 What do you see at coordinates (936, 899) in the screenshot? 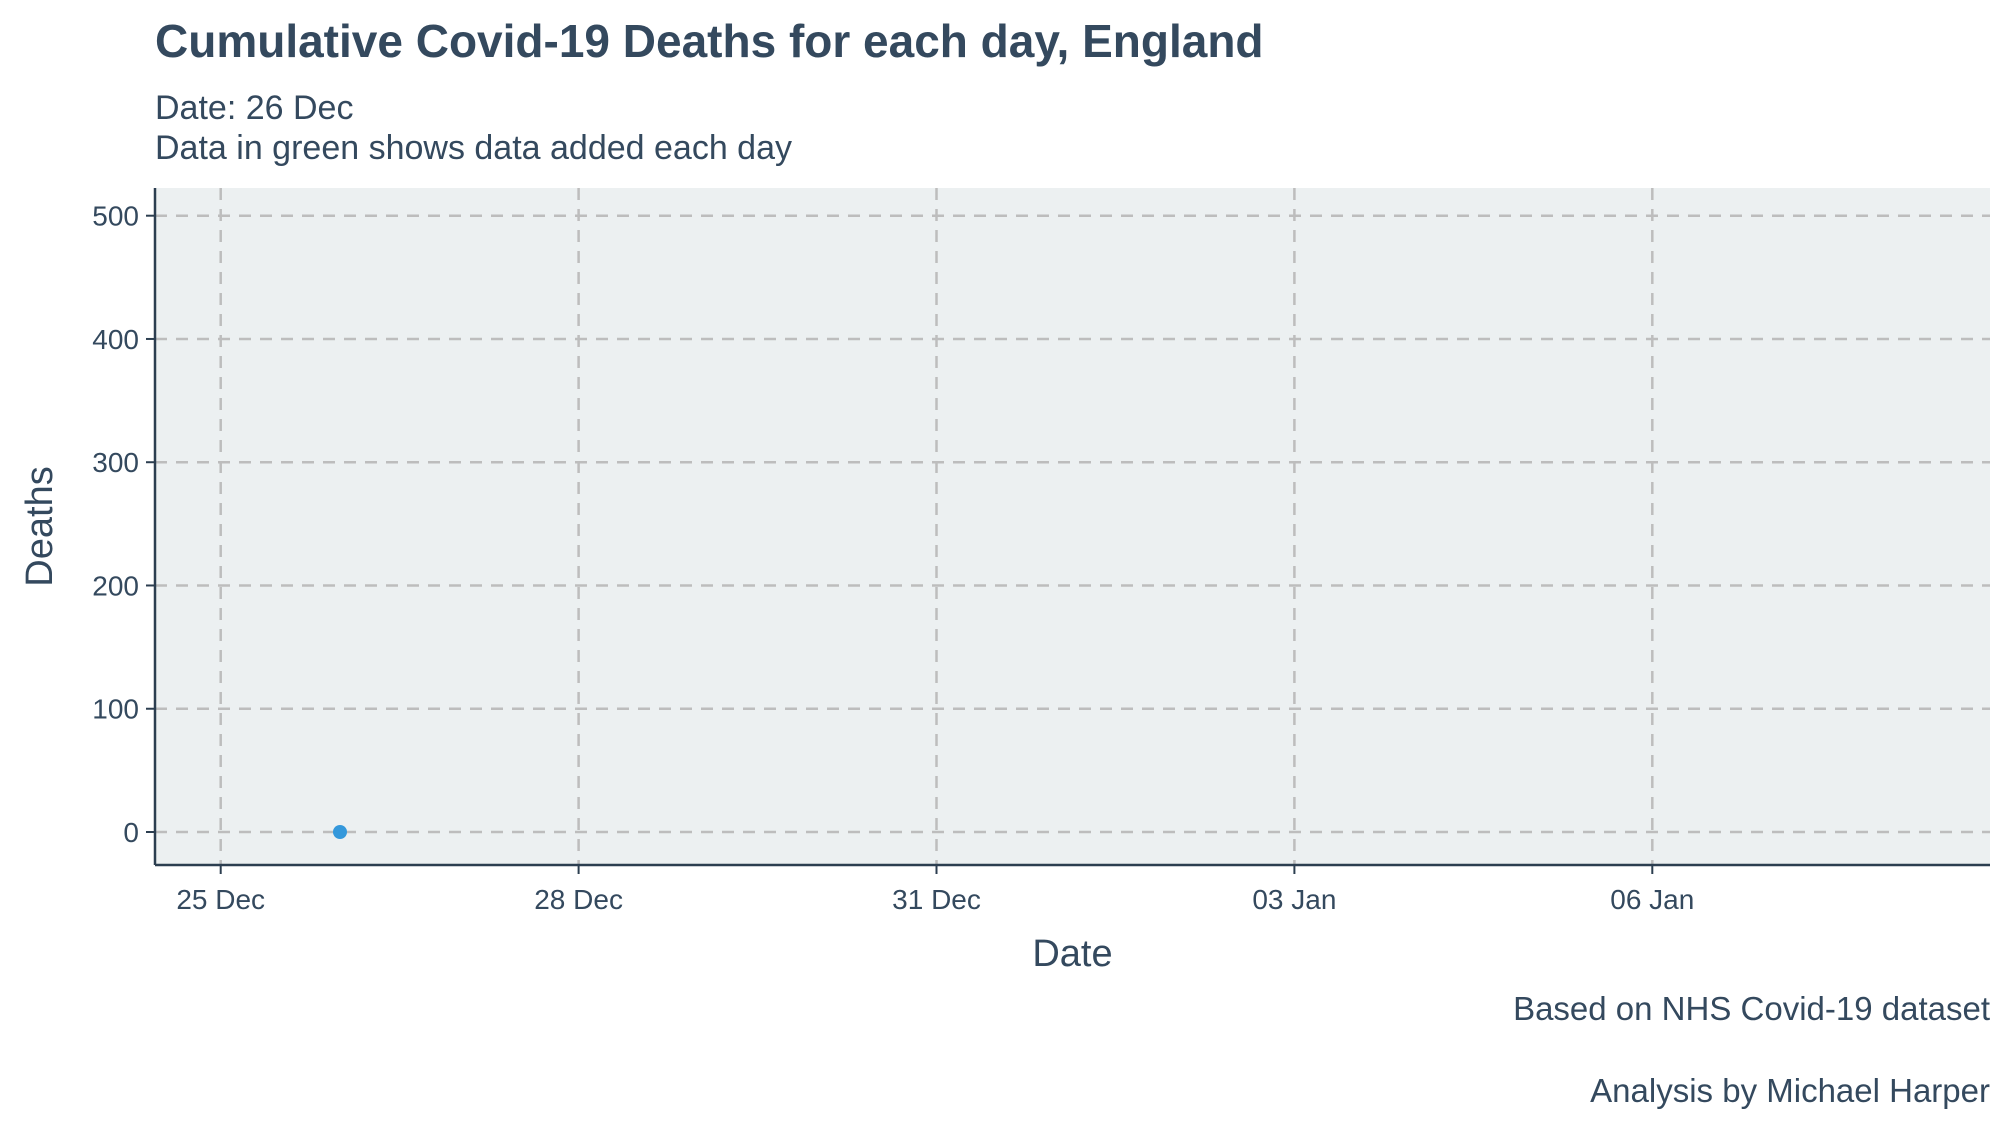
I see `x-tick-label: 31 Dec` at bounding box center [936, 899].